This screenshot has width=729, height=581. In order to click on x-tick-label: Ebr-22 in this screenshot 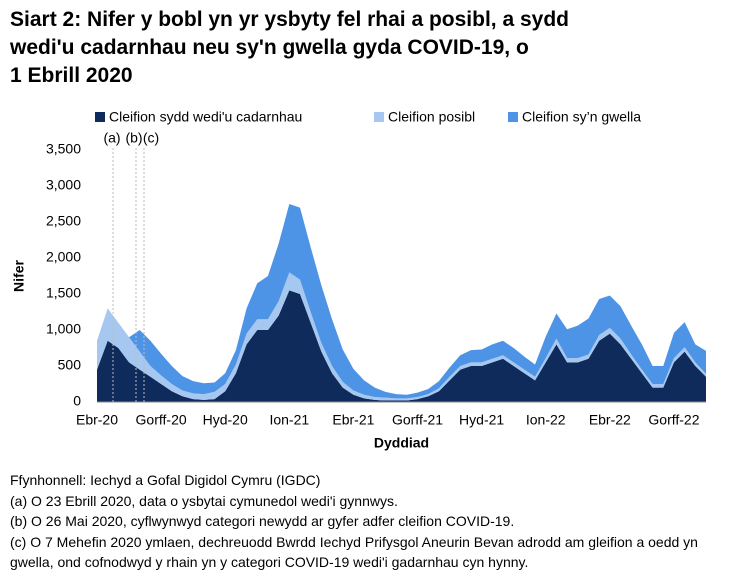, I will do `click(610, 420)`.